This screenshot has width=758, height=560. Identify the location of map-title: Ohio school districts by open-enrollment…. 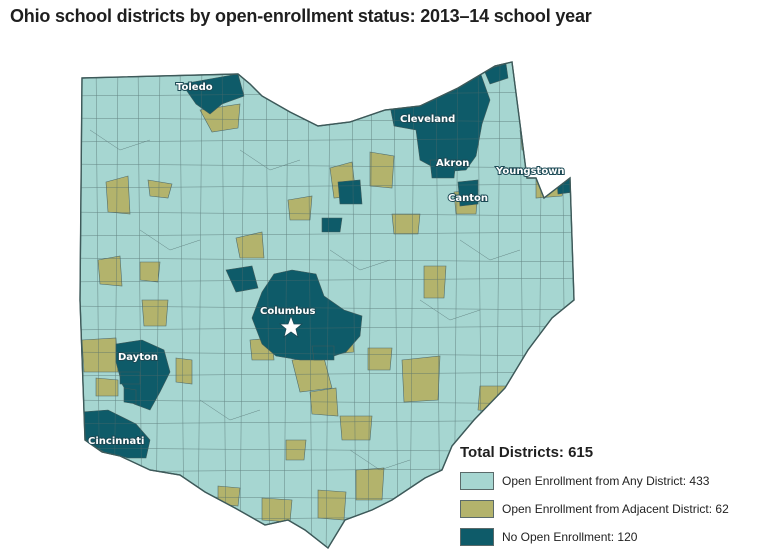
(301, 16).